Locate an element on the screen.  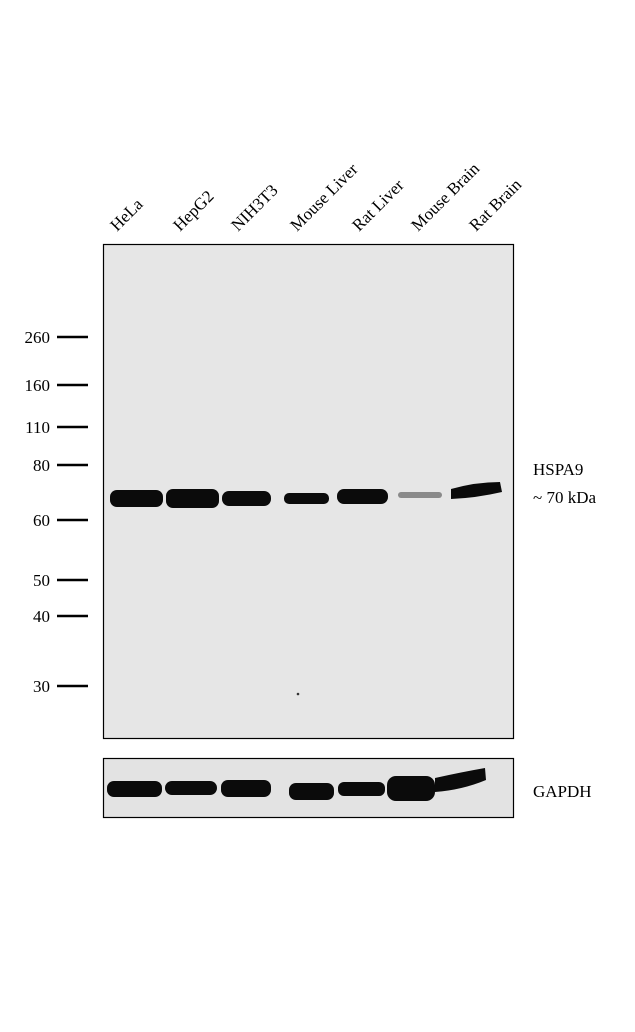
gapdh-bands is located at coordinates (296, 784).